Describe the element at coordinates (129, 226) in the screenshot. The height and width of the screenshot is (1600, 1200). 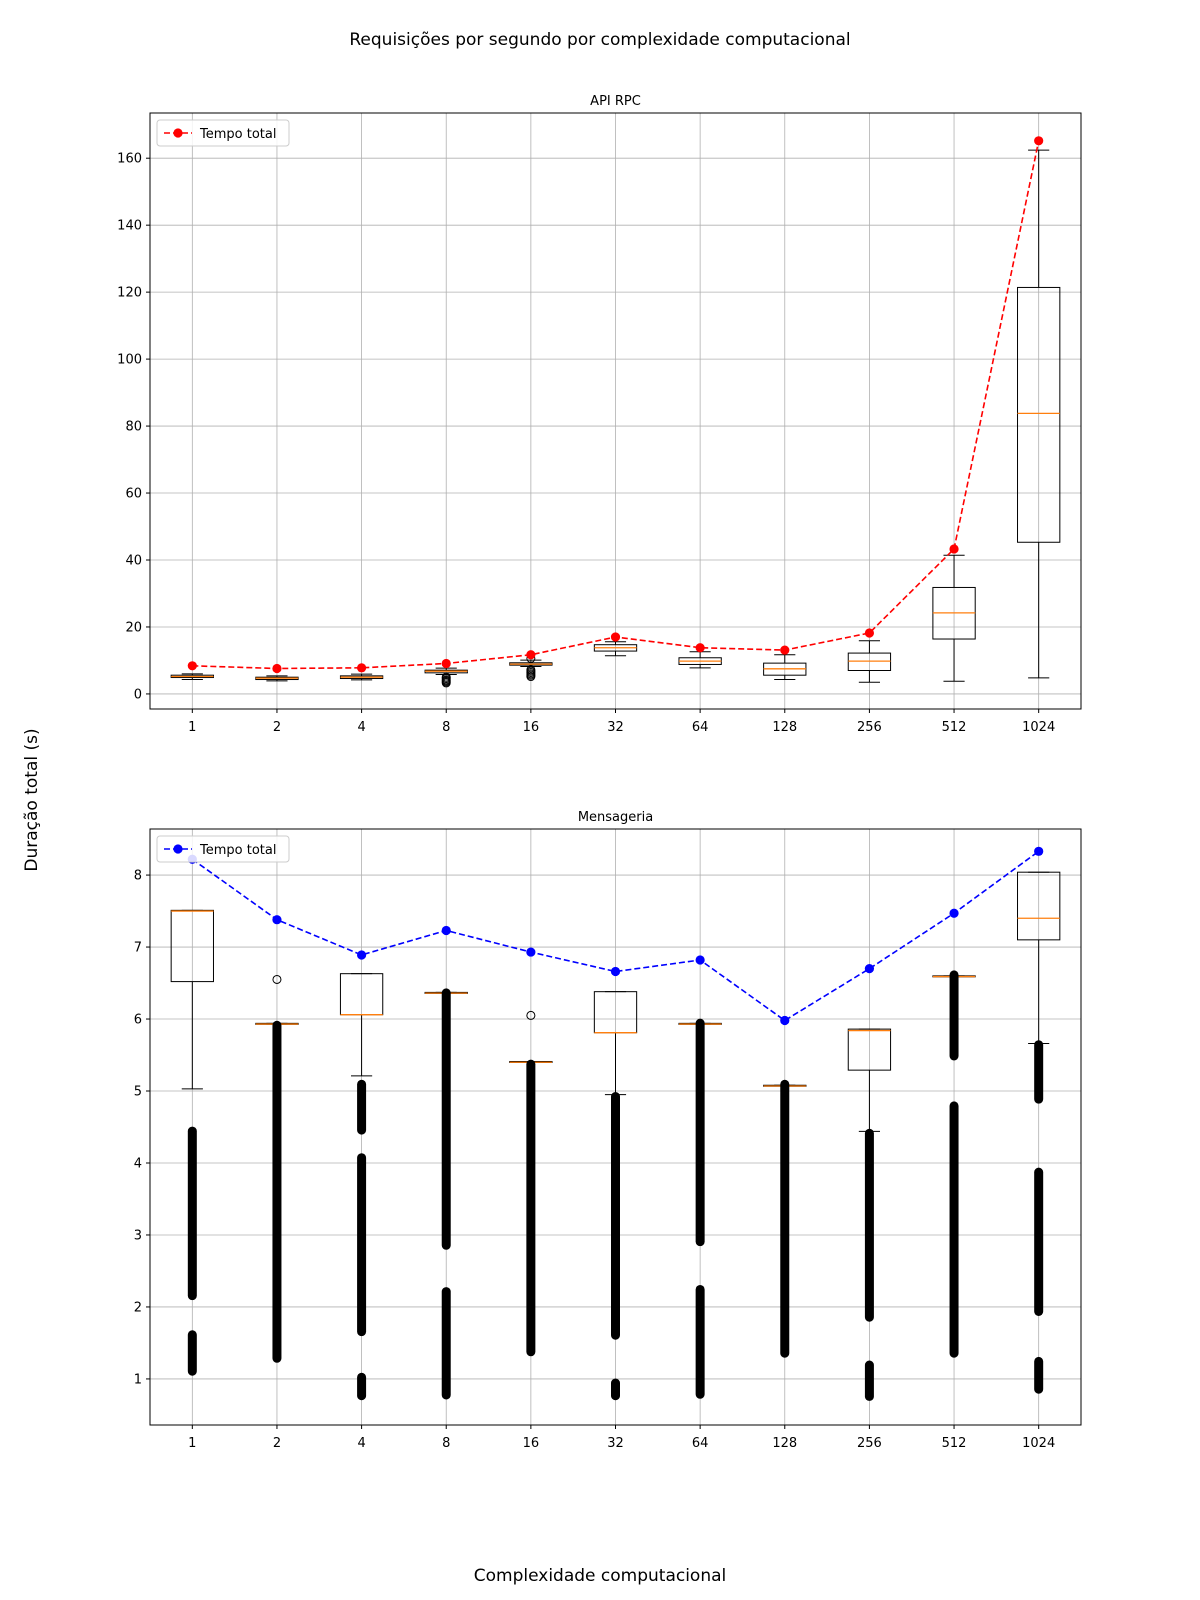
I see `y-tick-label: 140` at that location.